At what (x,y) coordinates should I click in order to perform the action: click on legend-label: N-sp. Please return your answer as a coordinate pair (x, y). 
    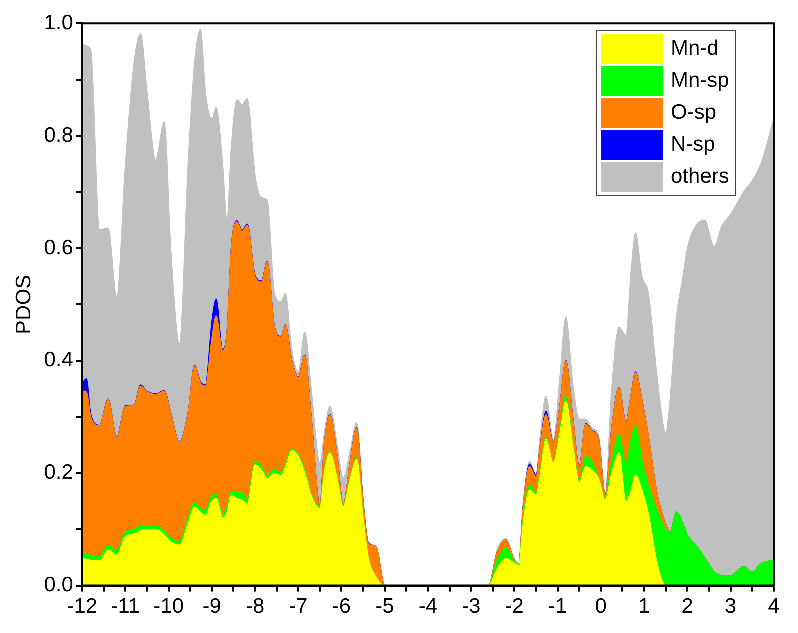
    Looking at the image, I should click on (693, 144).